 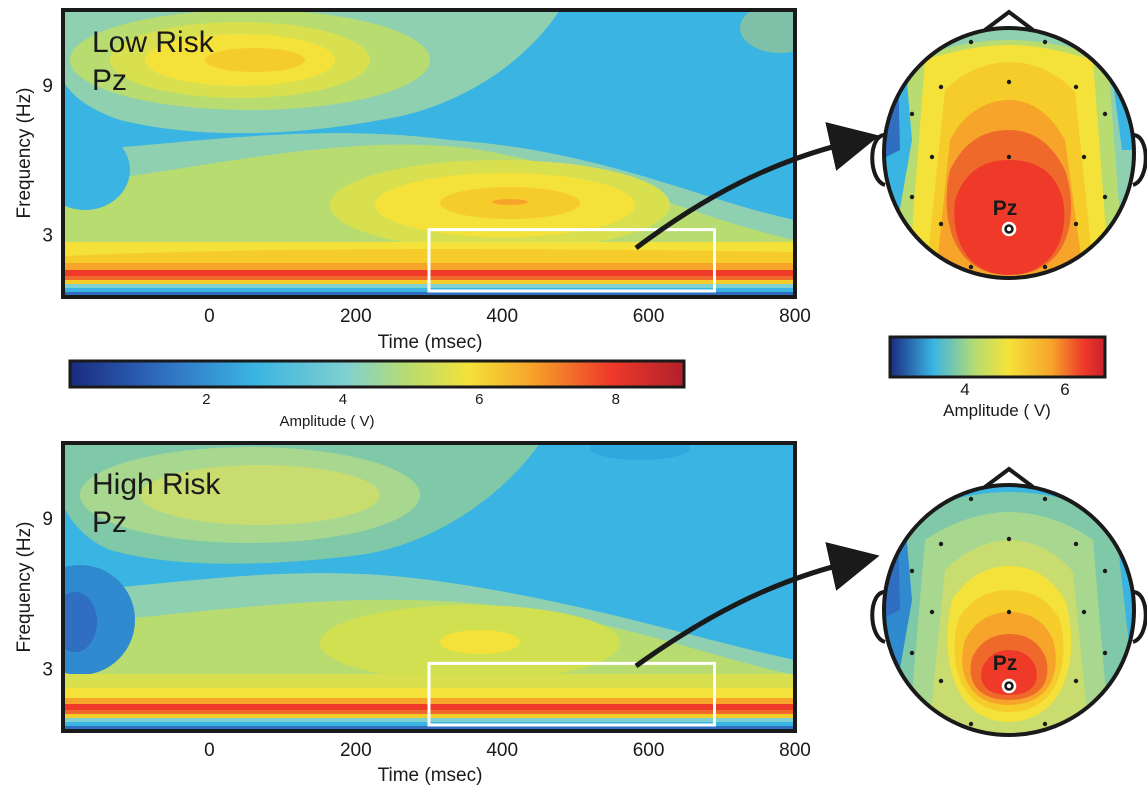 I want to click on colorbar-topo-label: Amplitude ( V), so click(x=997, y=410).